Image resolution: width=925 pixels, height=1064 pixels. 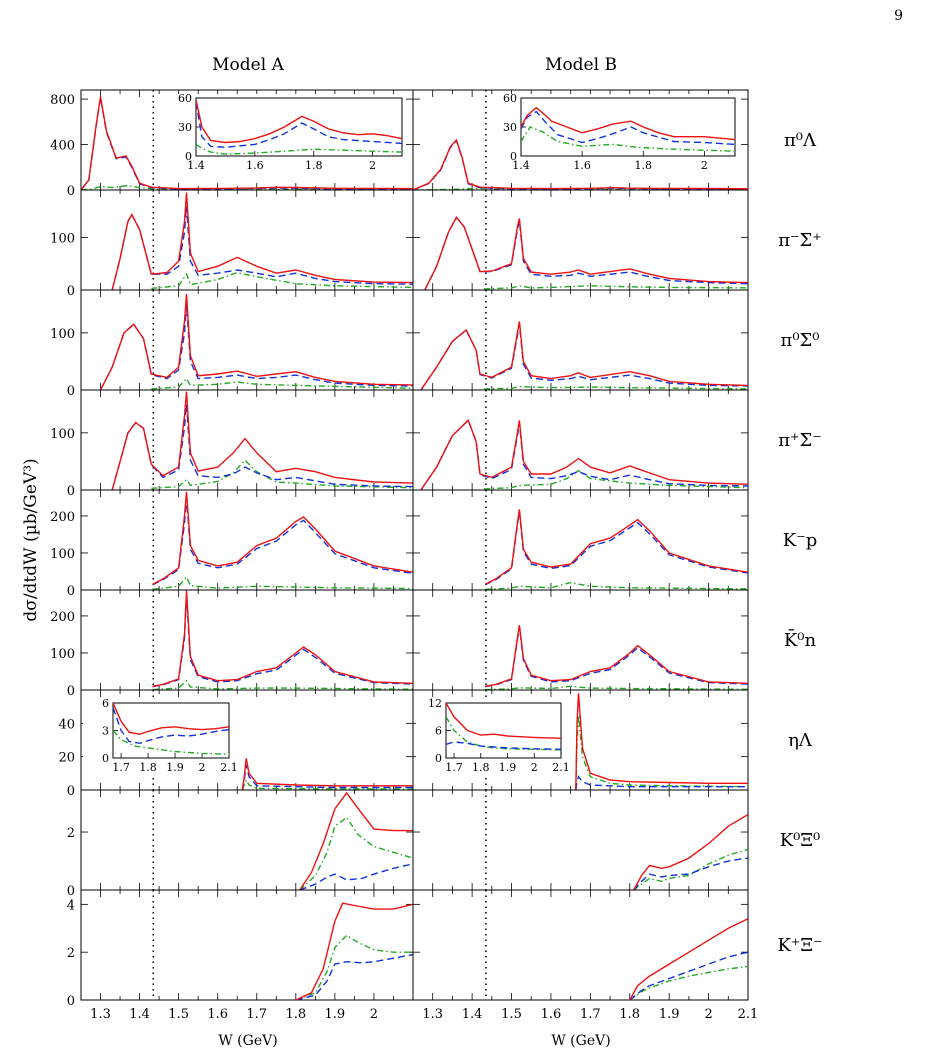 I want to click on panel-row9-model-a: 0 2 4, so click(x=240, y=949).